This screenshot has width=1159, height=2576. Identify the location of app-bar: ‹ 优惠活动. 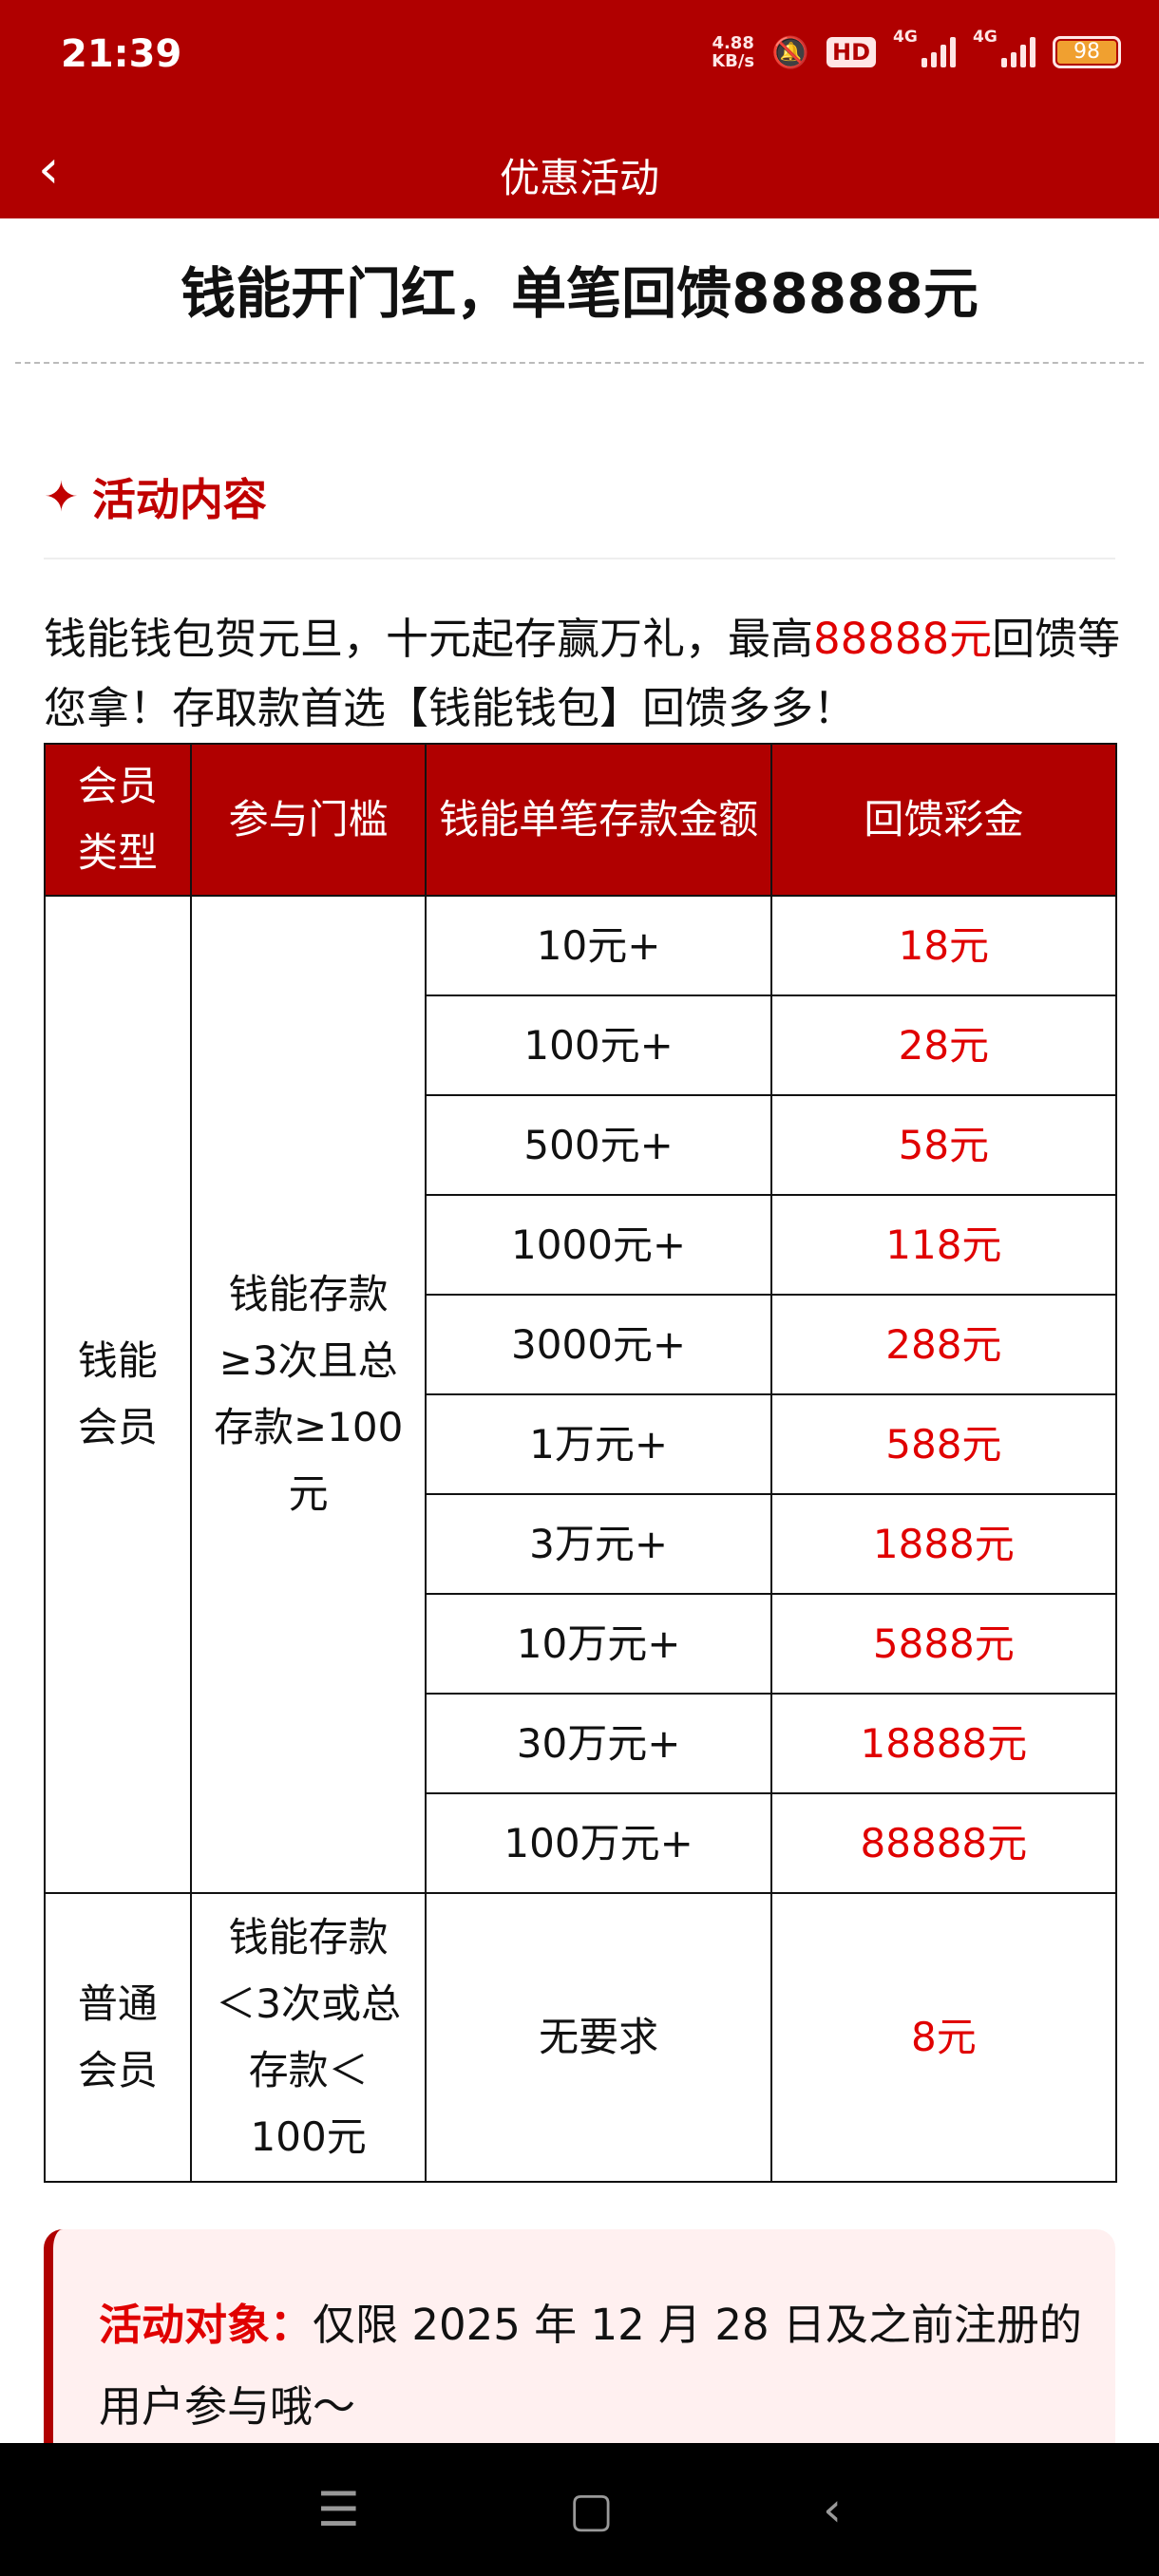
(579, 170).